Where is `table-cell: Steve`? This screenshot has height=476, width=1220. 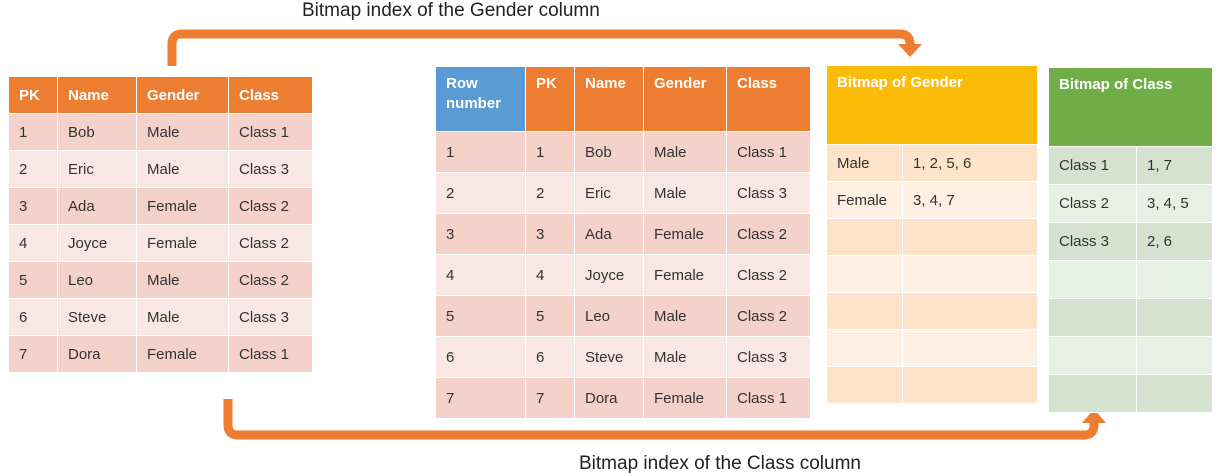 table-cell: Steve is located at coordinates (609, 357).